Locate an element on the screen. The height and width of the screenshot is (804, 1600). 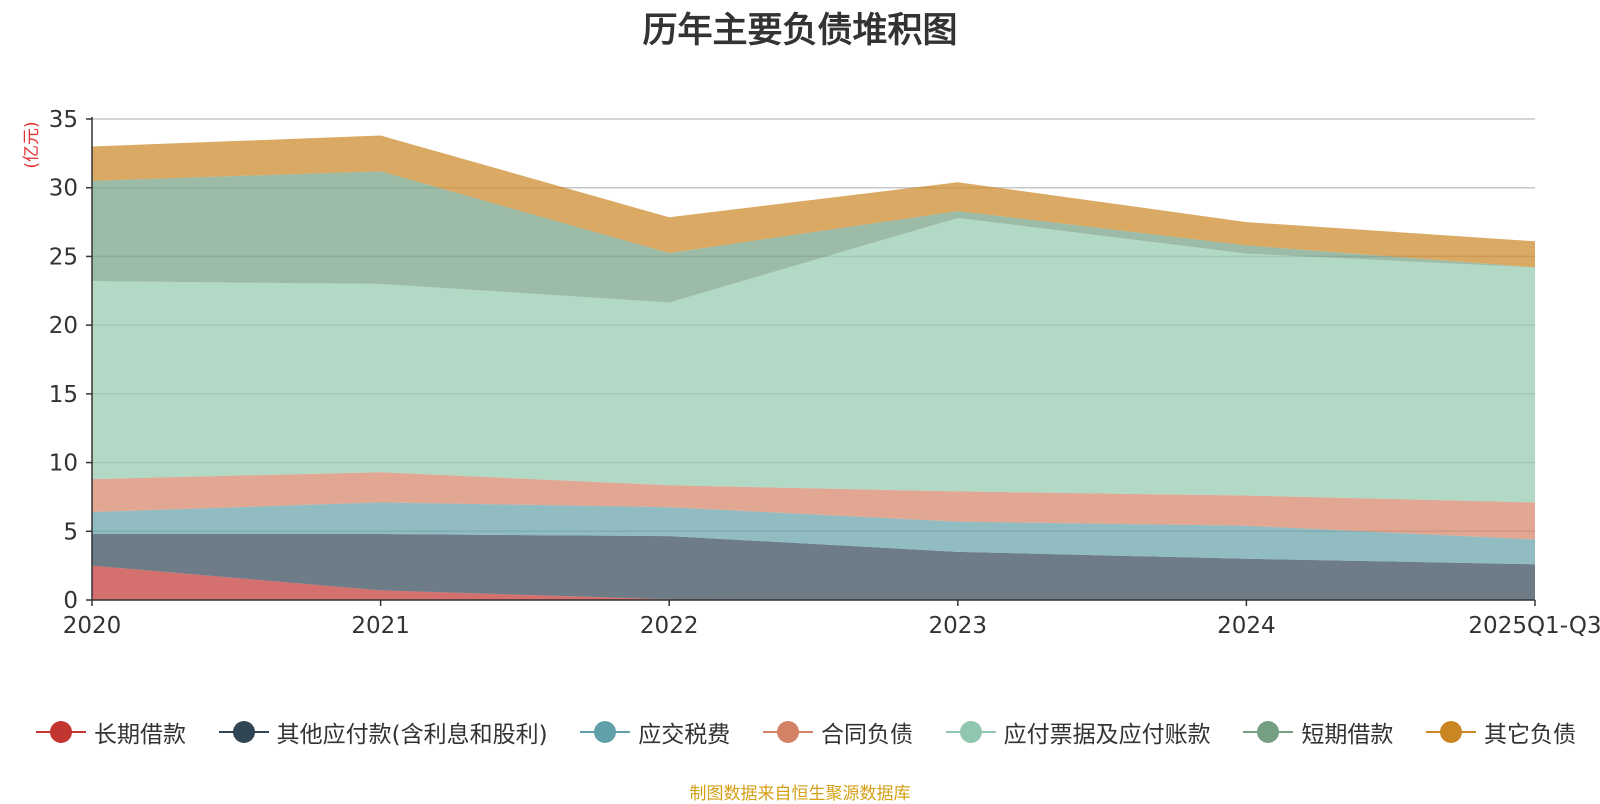
legend-item: 长期借款 is located at coordinates (111, 732).